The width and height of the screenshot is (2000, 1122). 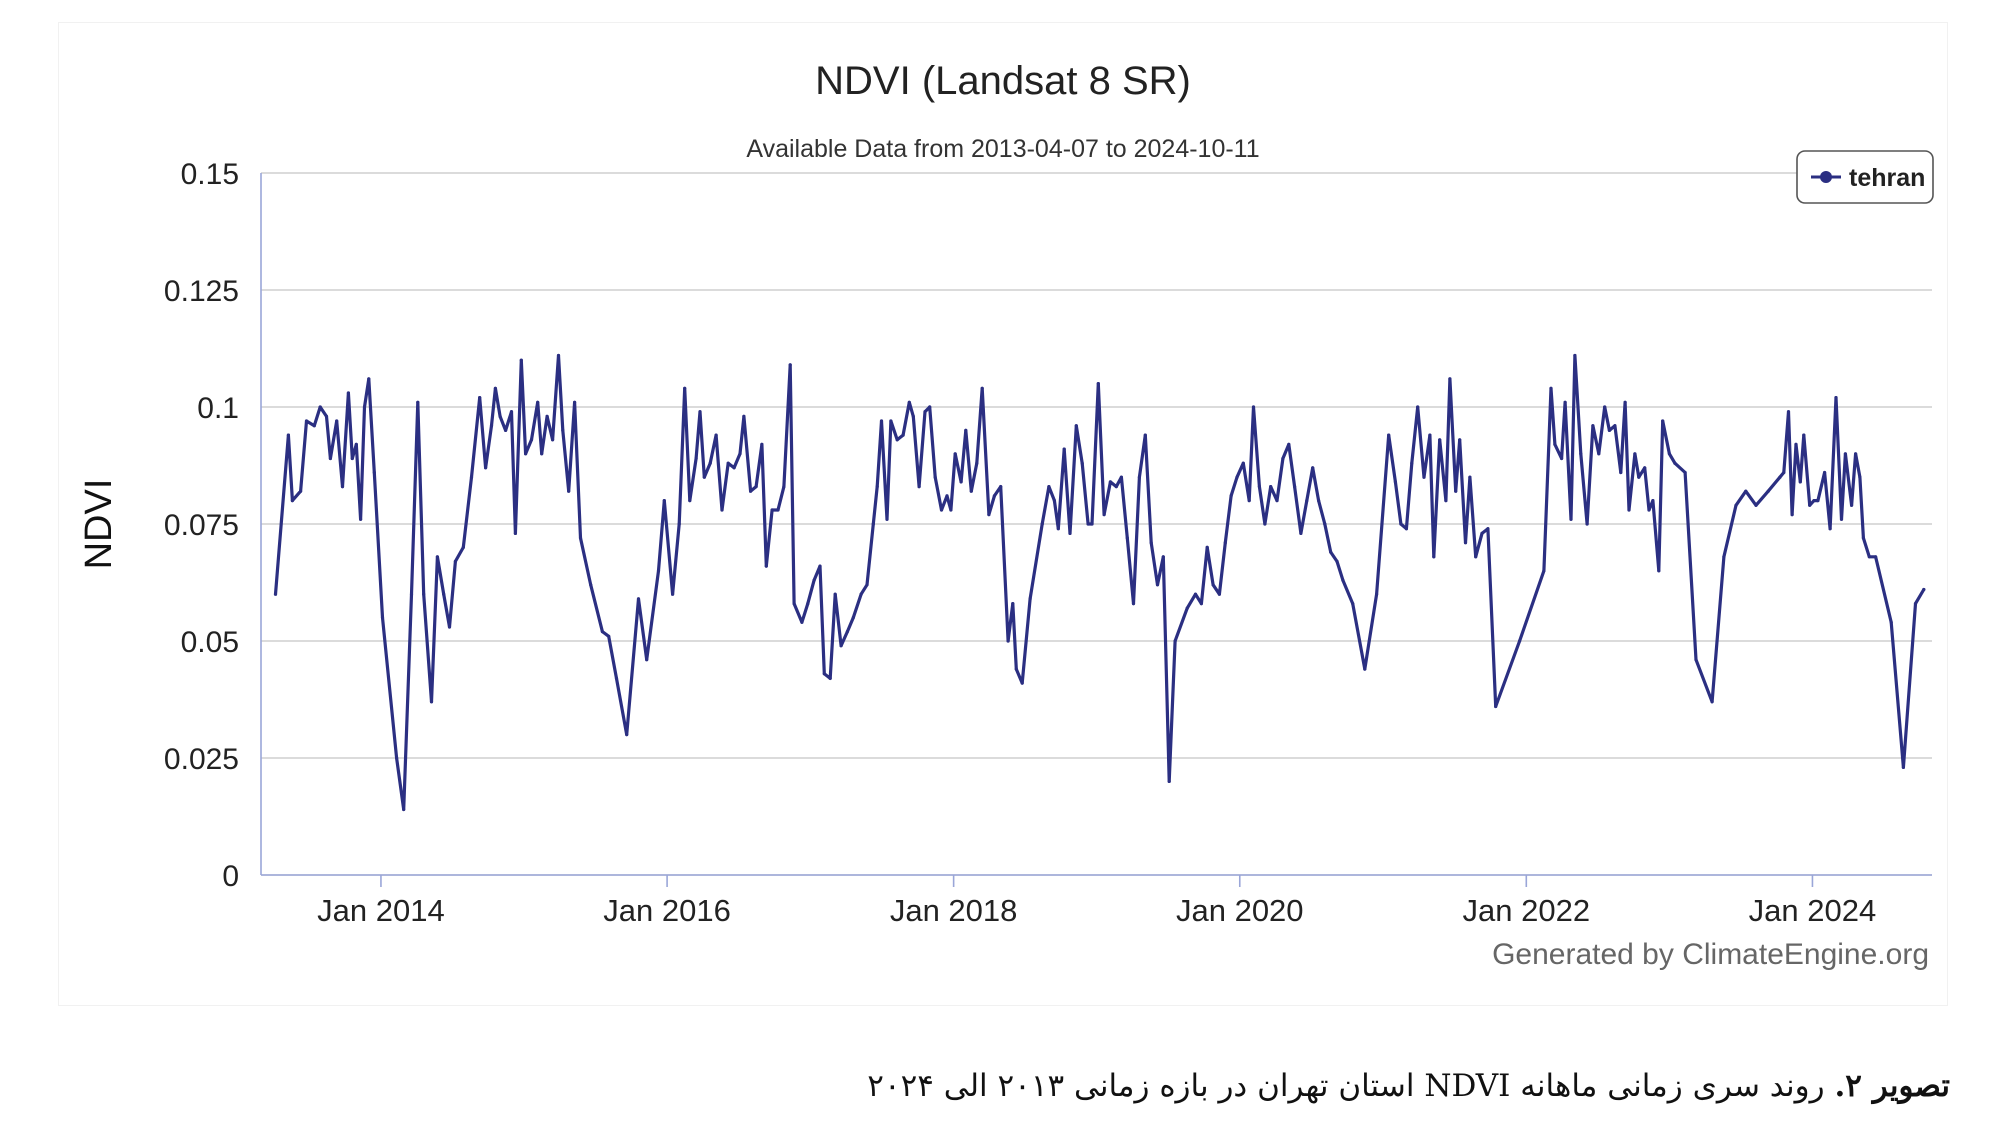 I want to click on y-tick-label: 0.1, so click(x=218, y=408).